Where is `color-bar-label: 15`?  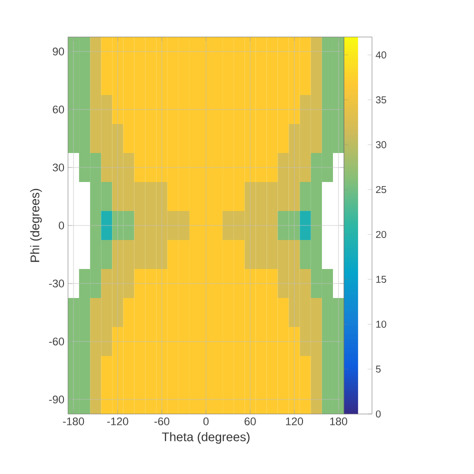 color-bar-label: 15 is located at coordinates (381, 279).